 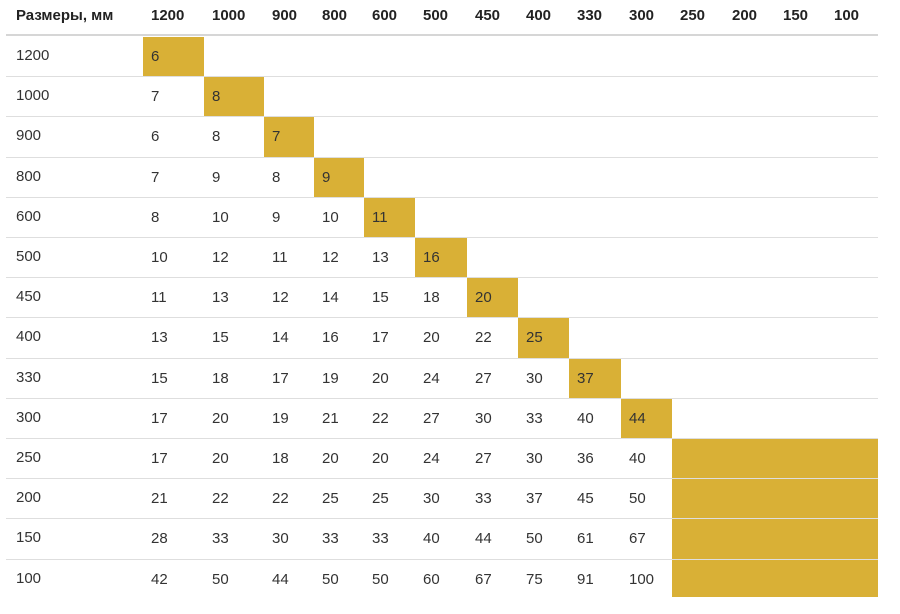 I want to click on row-label-900: 900, so click(x=29, y=136).